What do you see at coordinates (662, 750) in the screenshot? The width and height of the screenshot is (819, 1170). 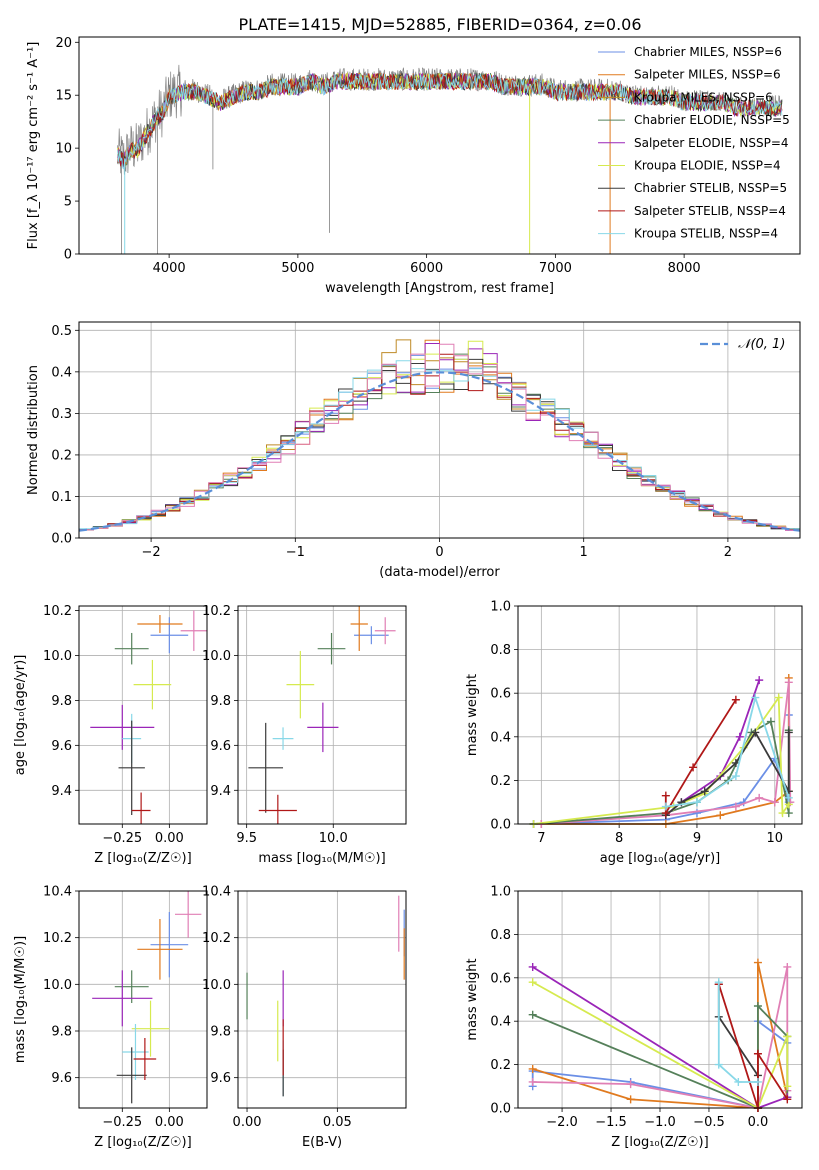 I see `massweight-vs-age-series` at bounding box center [662, 750].